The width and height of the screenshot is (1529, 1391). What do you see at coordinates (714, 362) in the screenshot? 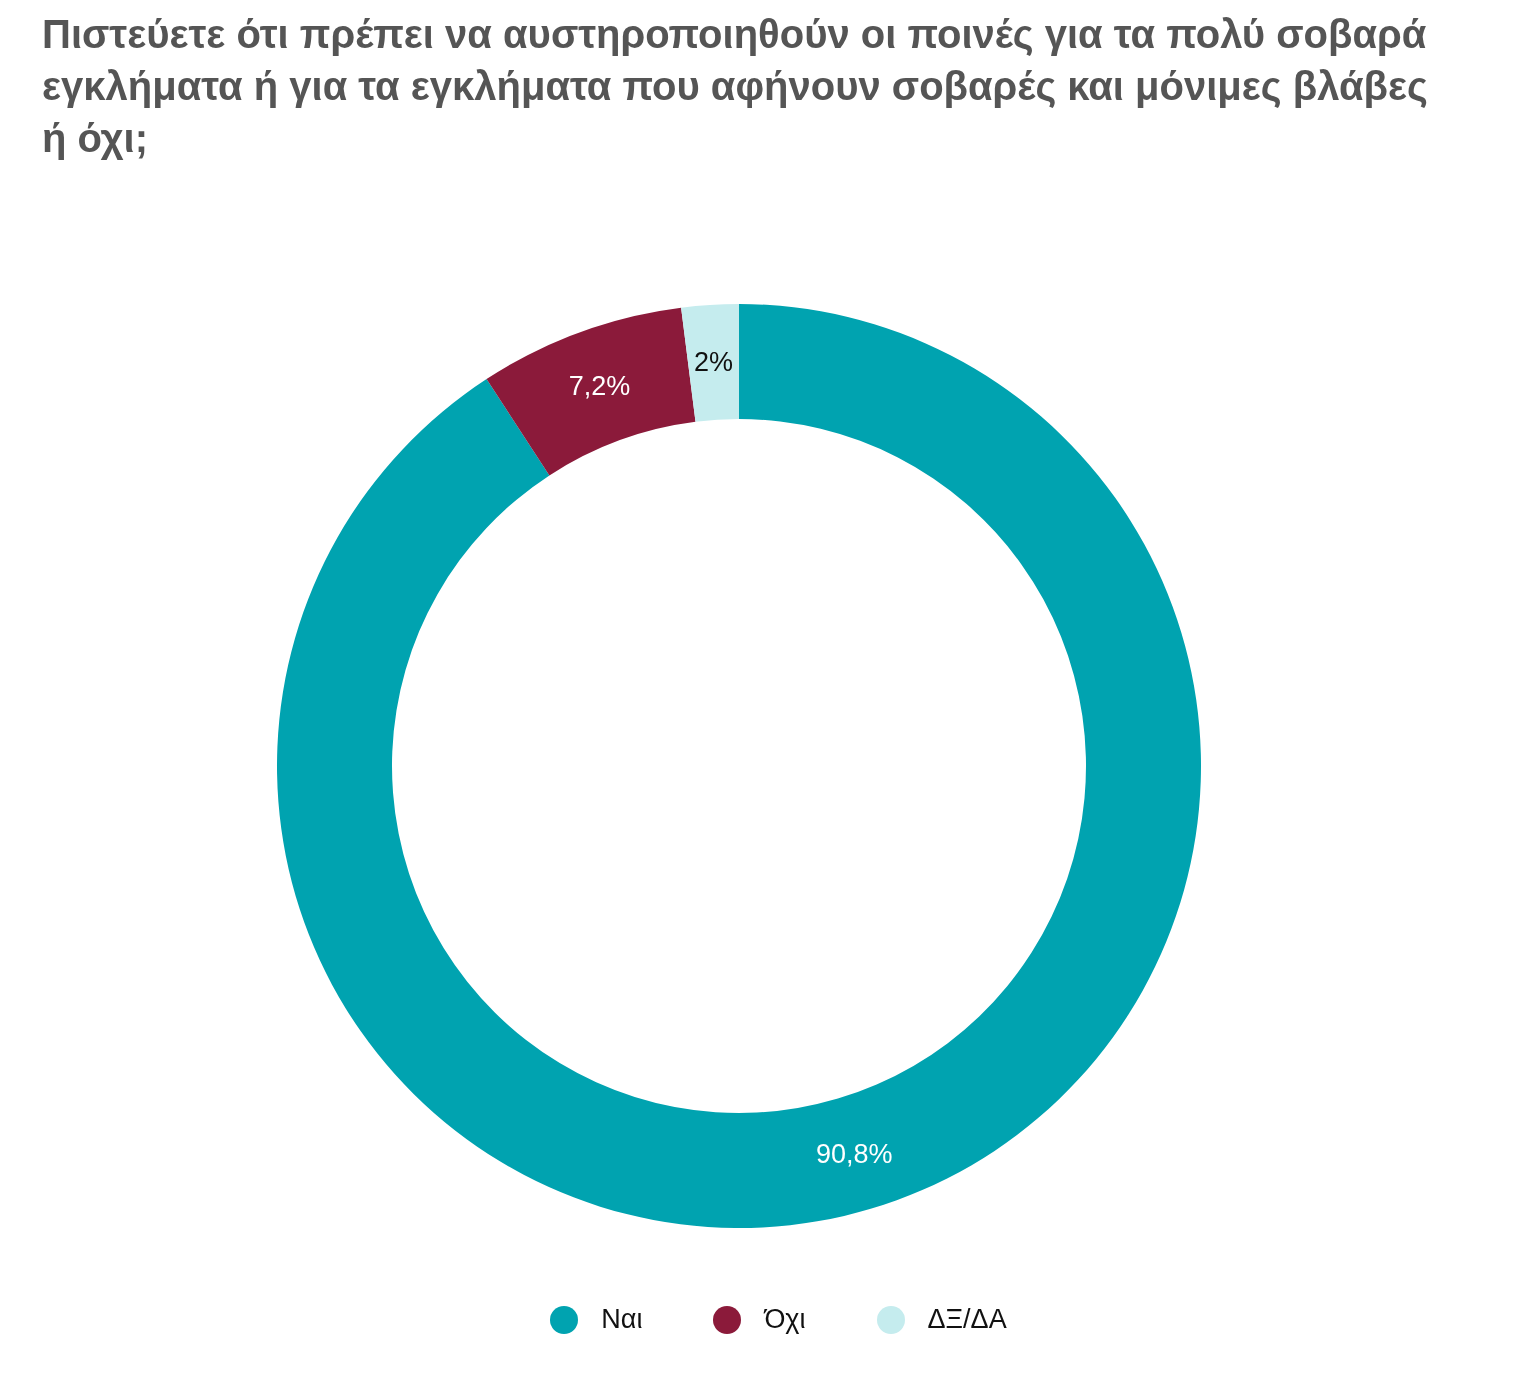
I see `data-label: 2%` at bounding box center [714, 362].